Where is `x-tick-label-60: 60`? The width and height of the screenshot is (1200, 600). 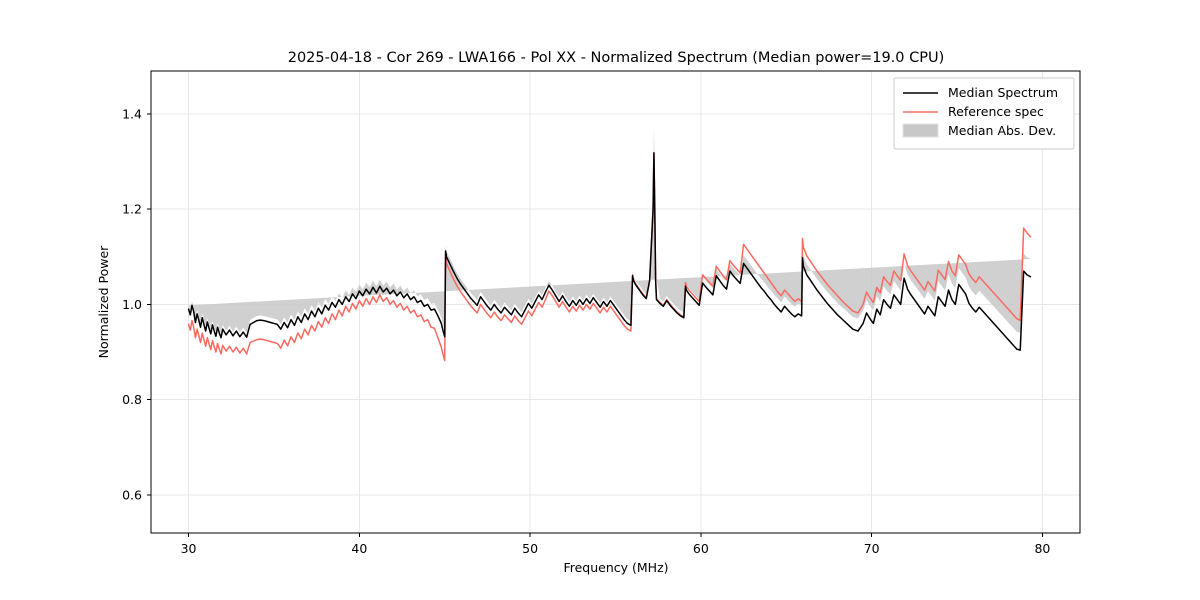 x-tick-label-60: 60 is located at coordinates (701, 548).